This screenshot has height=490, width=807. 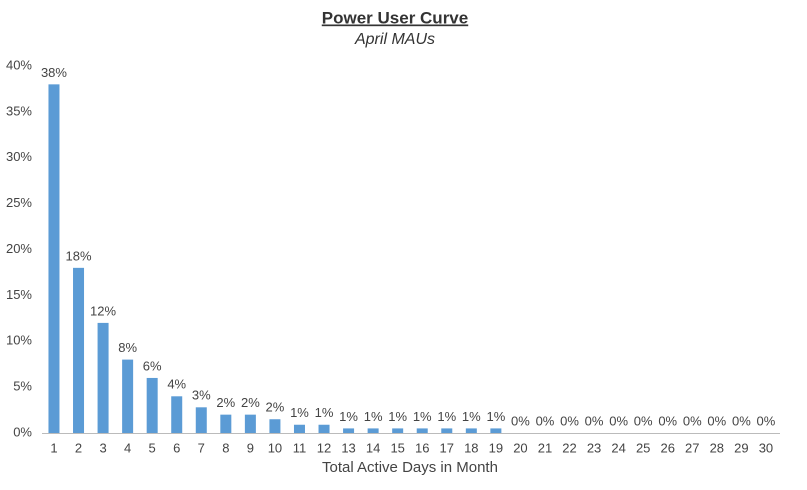 I want to click on x-tick-label: 1, so click(x=53, y=447).